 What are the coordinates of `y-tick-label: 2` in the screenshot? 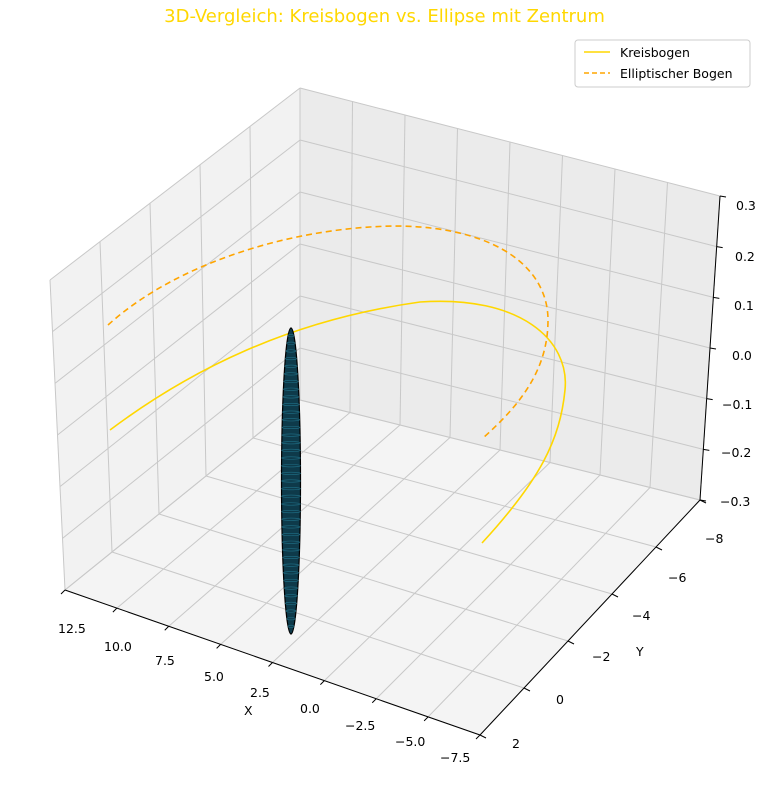 It's located at (516, 743).